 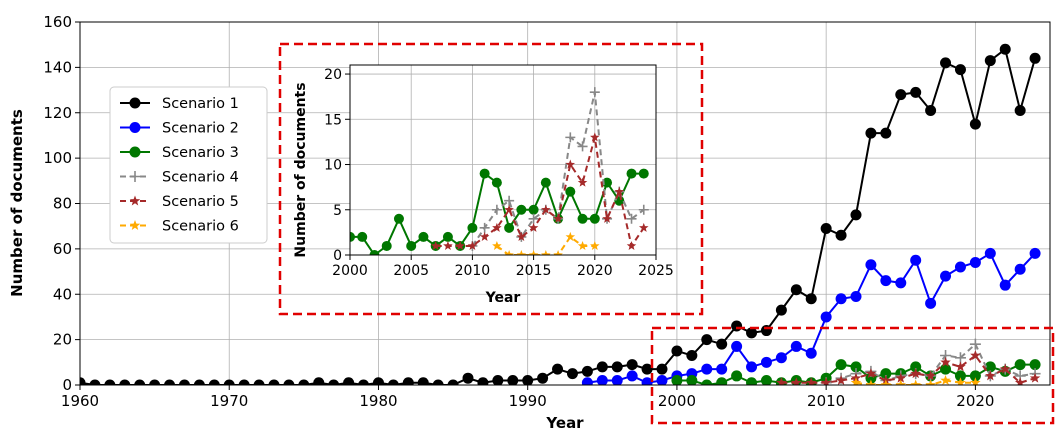 I want to click on legend-entry-scenario-3: Scenario 3, so click(x=179, y=153).